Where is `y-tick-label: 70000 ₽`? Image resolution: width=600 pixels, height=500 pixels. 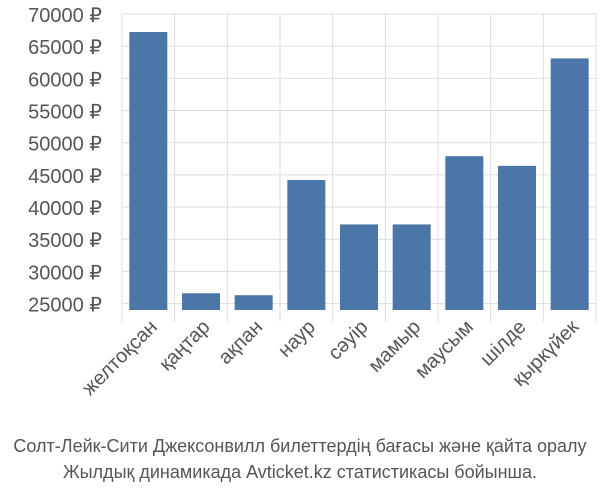 y-tick-label: 70000 ₽ is located at coordinates (65, 16).